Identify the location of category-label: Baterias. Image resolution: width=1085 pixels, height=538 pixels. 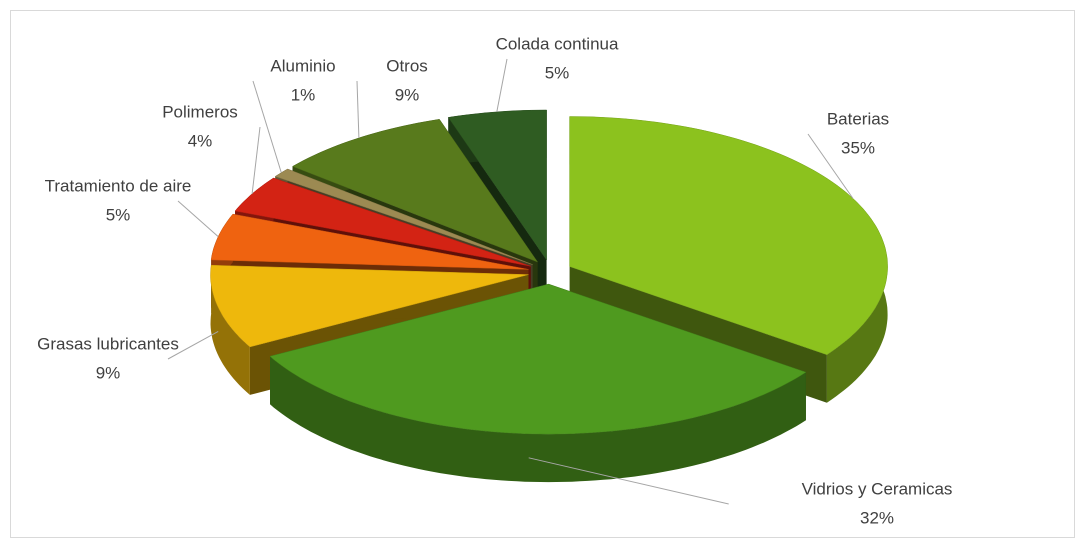
(858, 118).